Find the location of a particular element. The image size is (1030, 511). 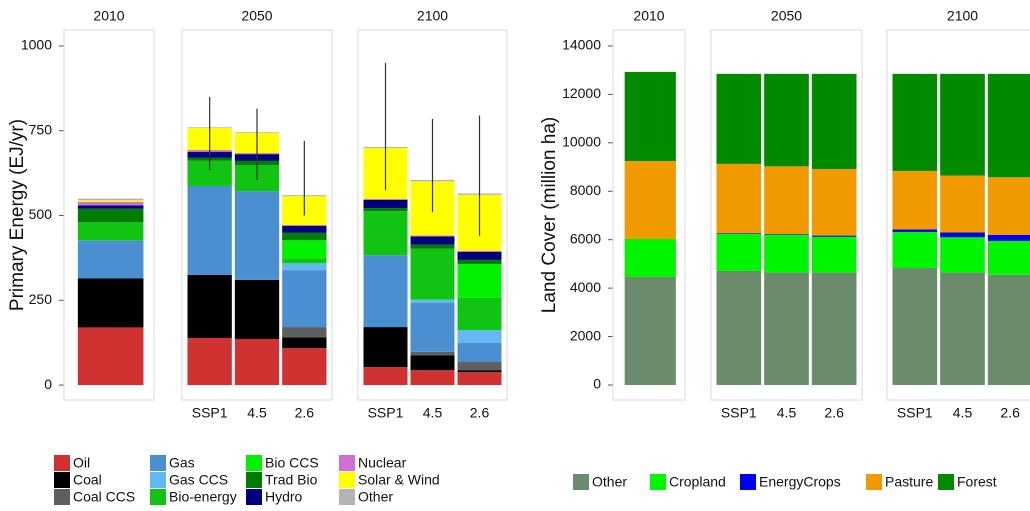

y-axis-label: Land Cover (million ha) is located at coordinates (549, 215).